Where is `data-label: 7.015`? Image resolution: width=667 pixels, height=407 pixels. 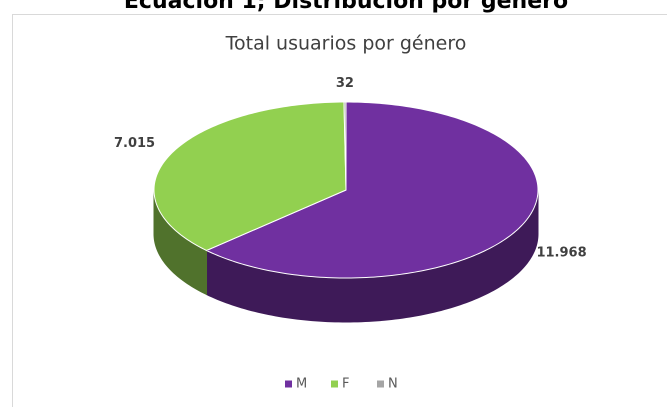 data-label: 7.015 is located at coordinates (134, 143).